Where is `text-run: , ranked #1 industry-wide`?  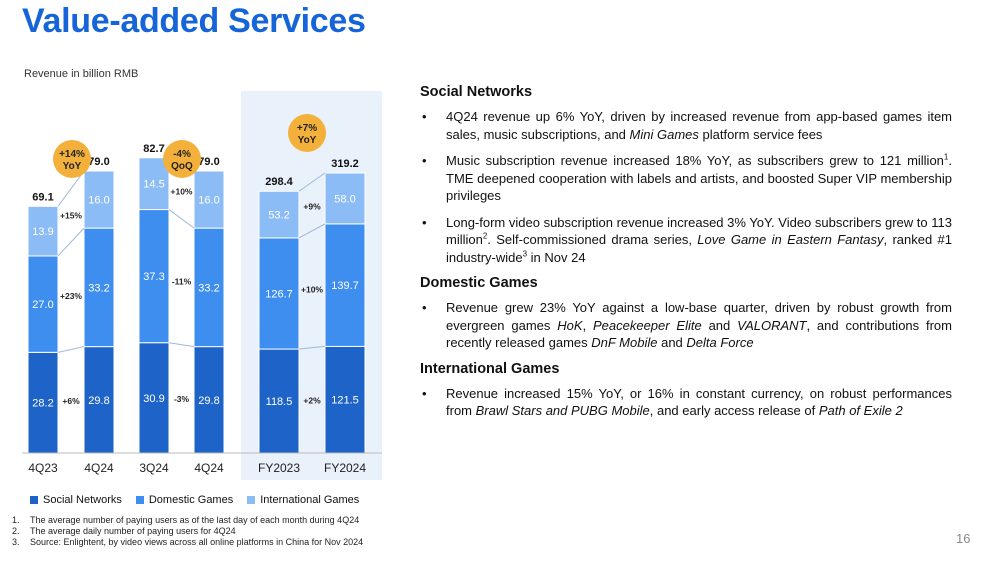 text-run: , ranked #1 industry-wide is located at coordinates (699, 248).